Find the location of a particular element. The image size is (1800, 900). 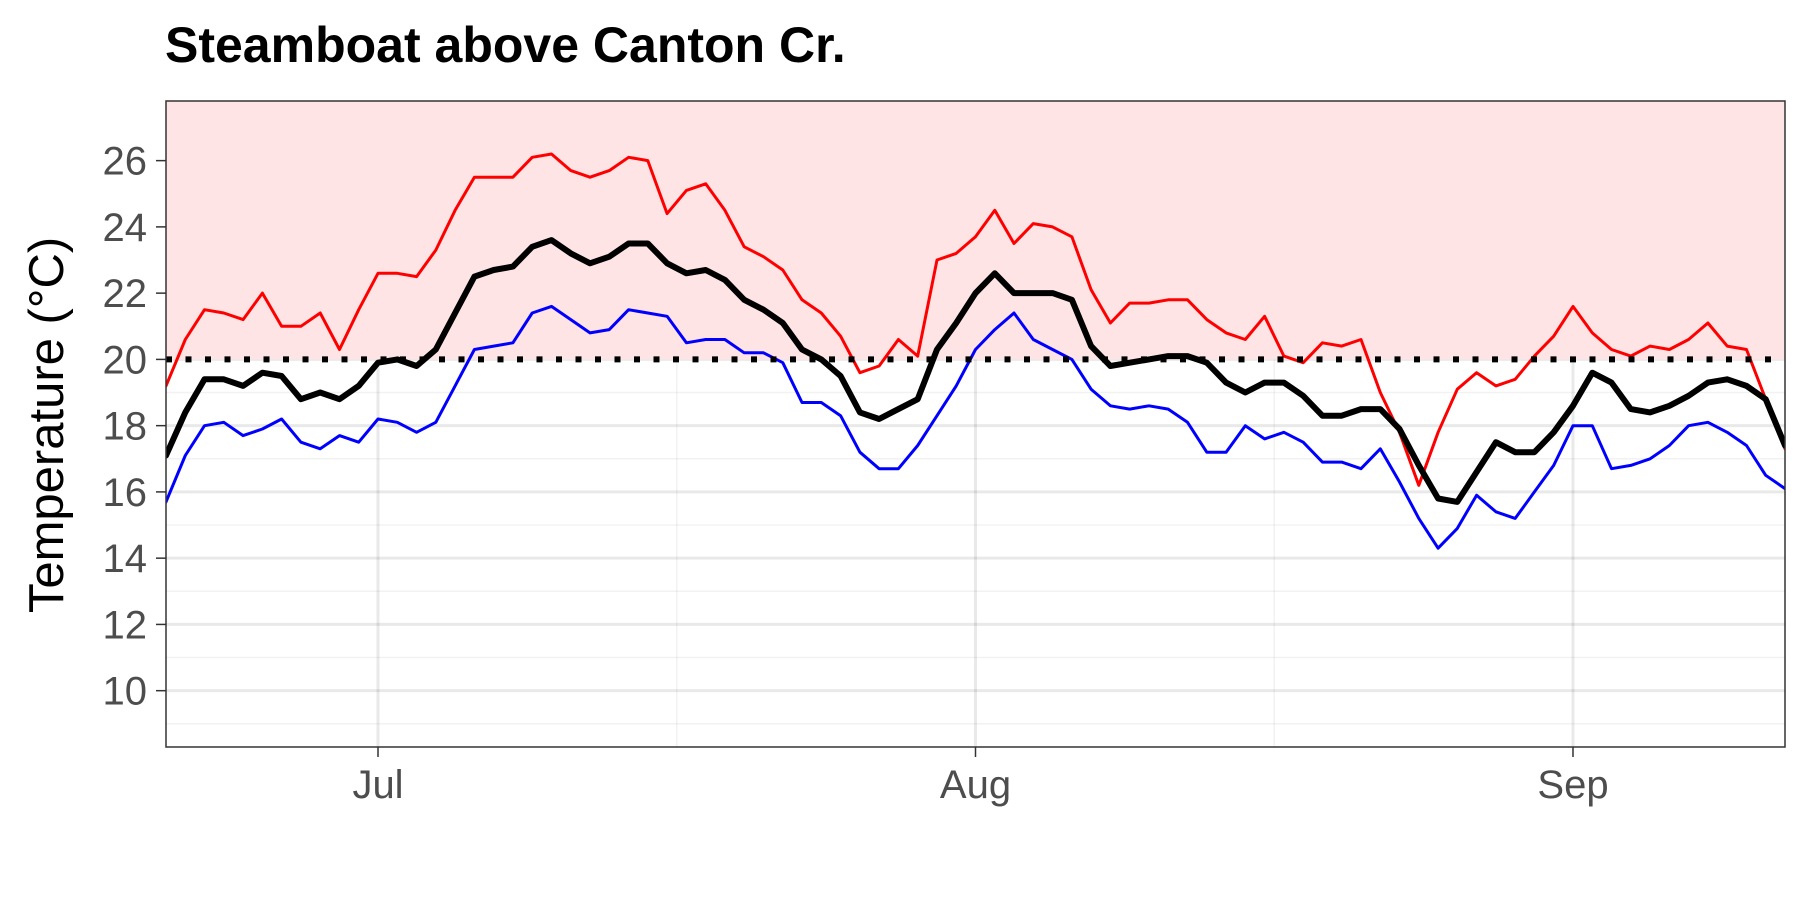

y-tick-label: 26 is located at coordinates (125, 162).